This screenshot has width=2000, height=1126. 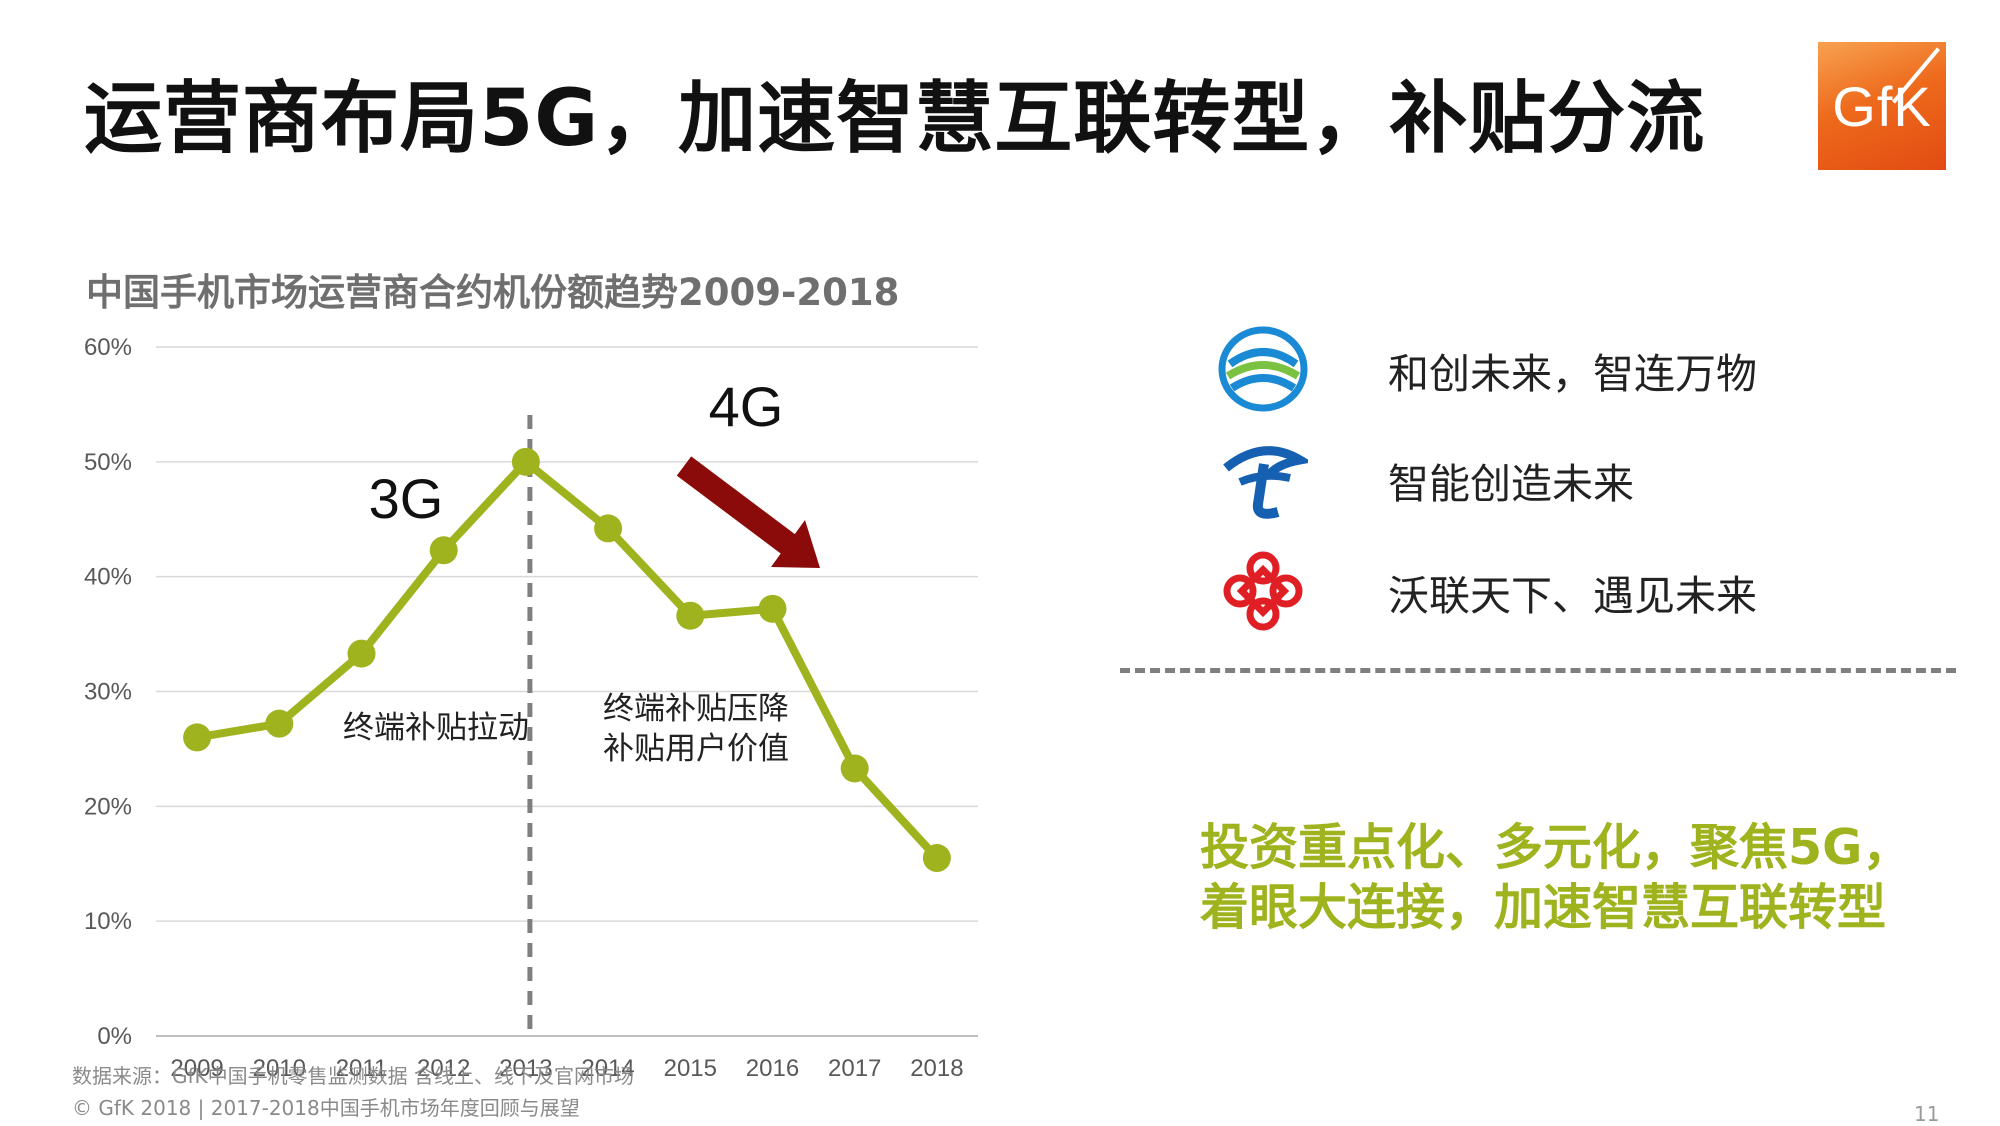 I want to click on data-source-note: 数据来源：GfK中国手机零售监测数据 含线上、线下及官网市场, so click(x=353, y=1076).